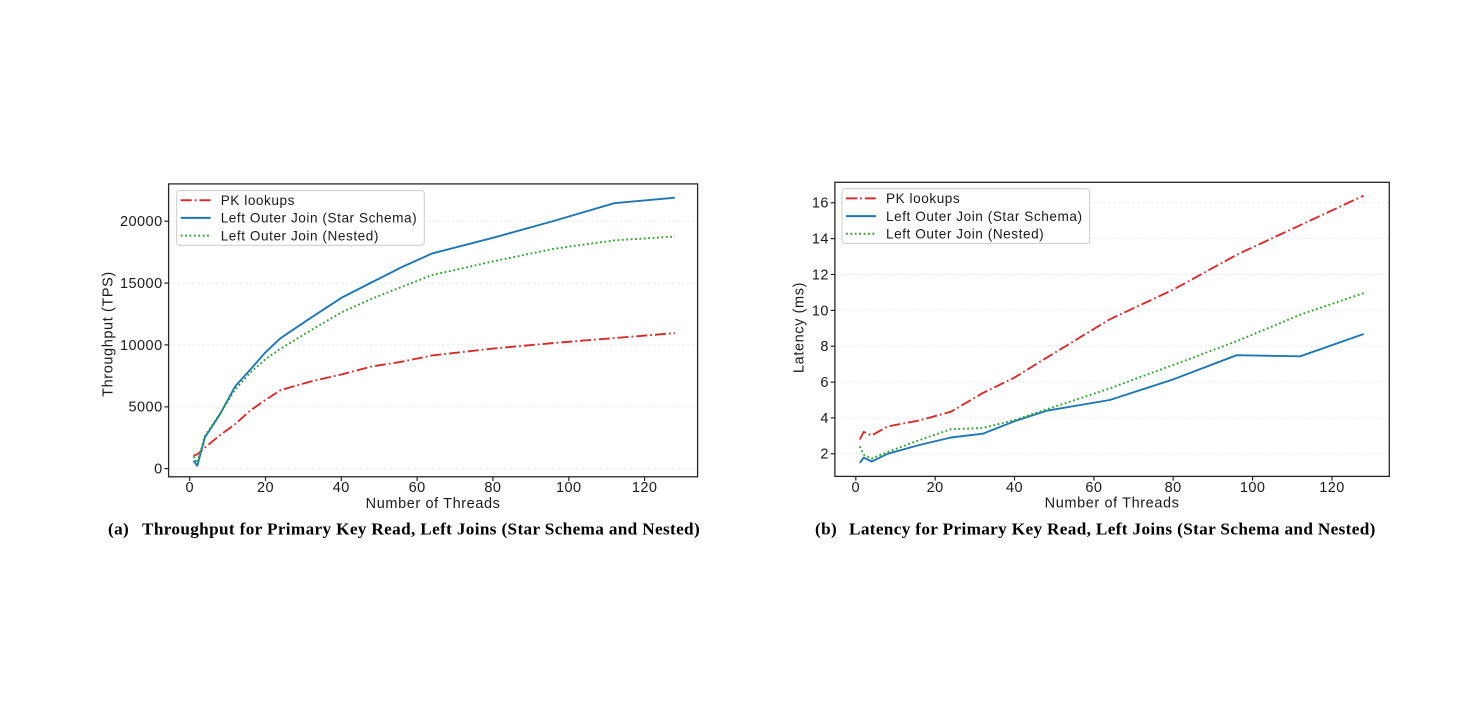 The image size is (1483, 711). I want to click on svg-text: 5000, so click(146, 408).